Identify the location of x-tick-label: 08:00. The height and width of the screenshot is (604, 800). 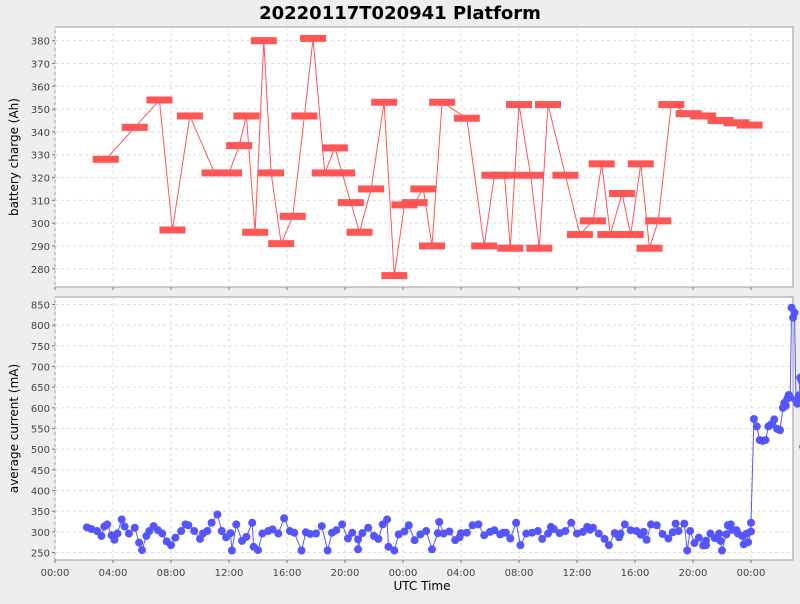
(171, 573).